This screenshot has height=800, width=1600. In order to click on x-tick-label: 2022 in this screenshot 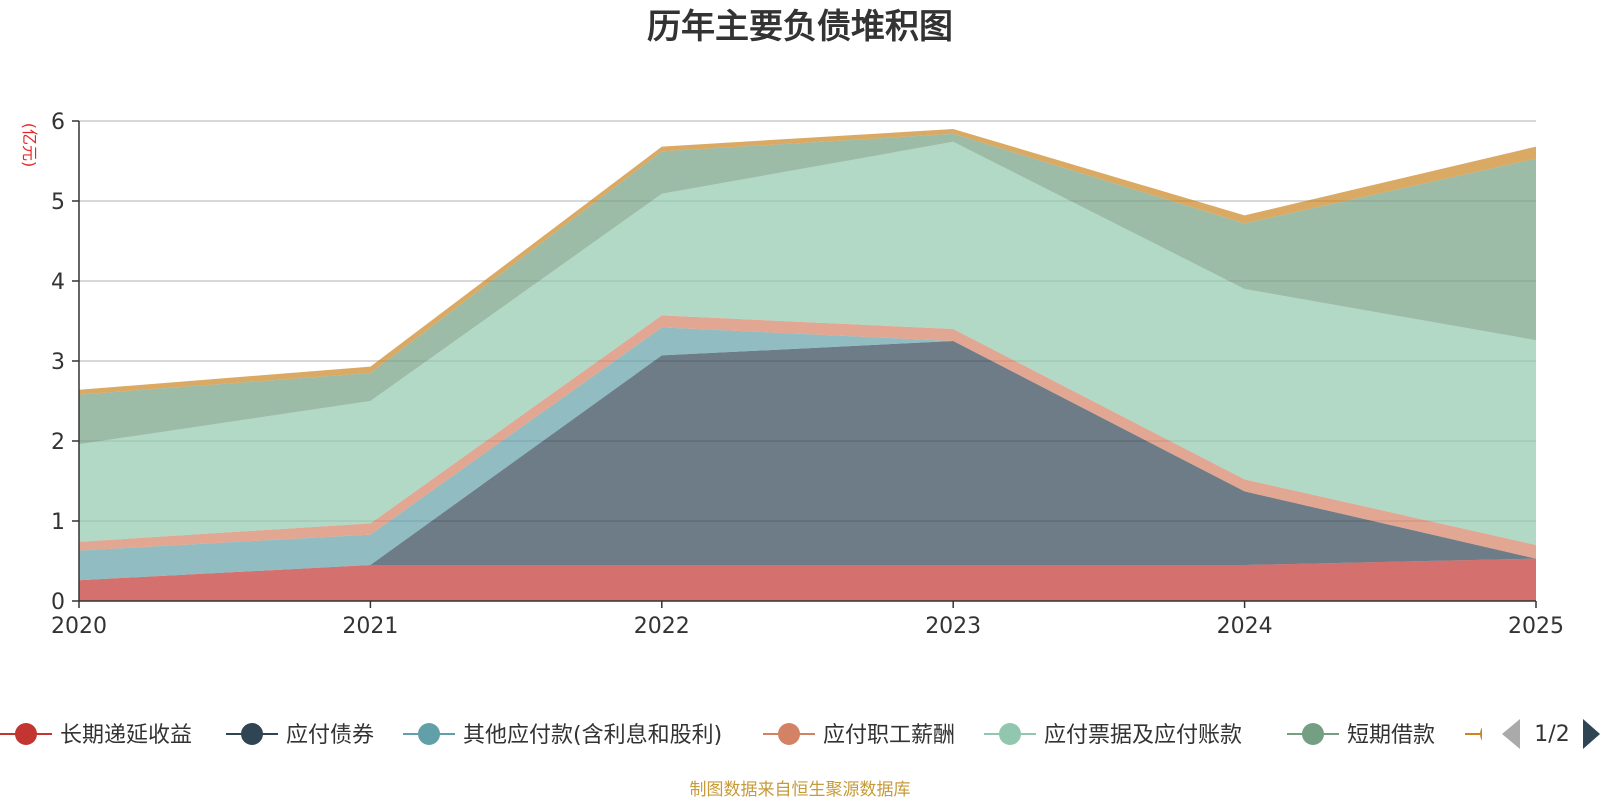, I will do `click(662, 626)`.